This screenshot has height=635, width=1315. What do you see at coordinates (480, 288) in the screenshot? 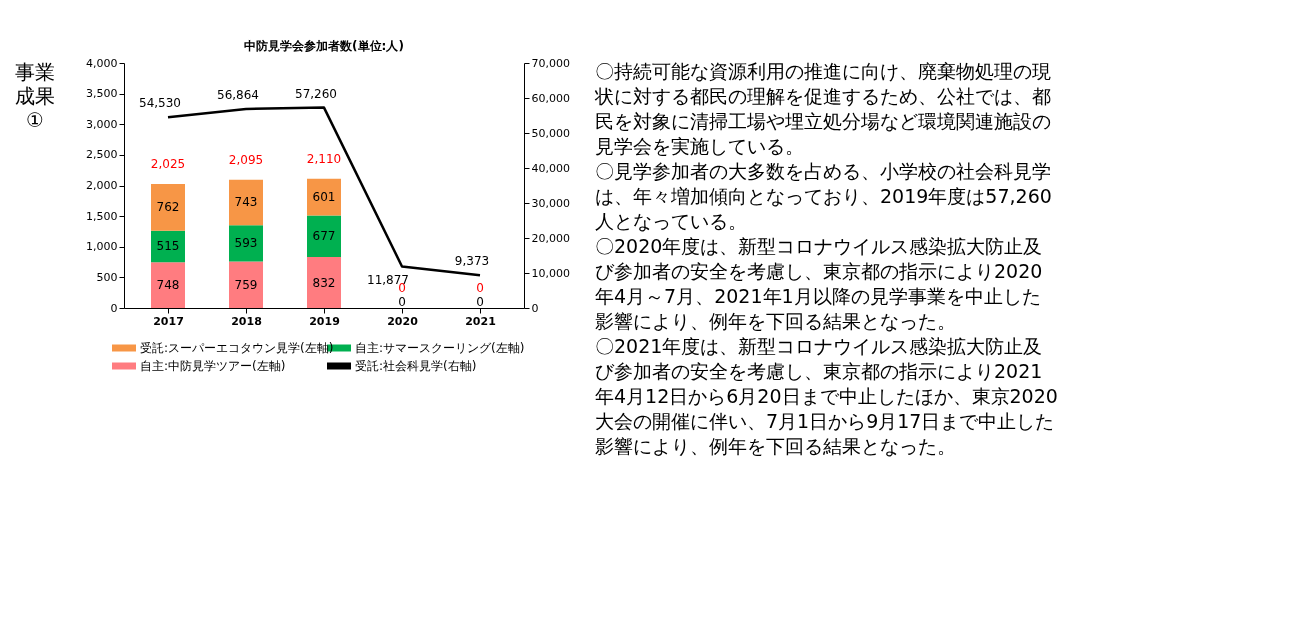
I see `data-label: 0` at bounding box center [480, 288].